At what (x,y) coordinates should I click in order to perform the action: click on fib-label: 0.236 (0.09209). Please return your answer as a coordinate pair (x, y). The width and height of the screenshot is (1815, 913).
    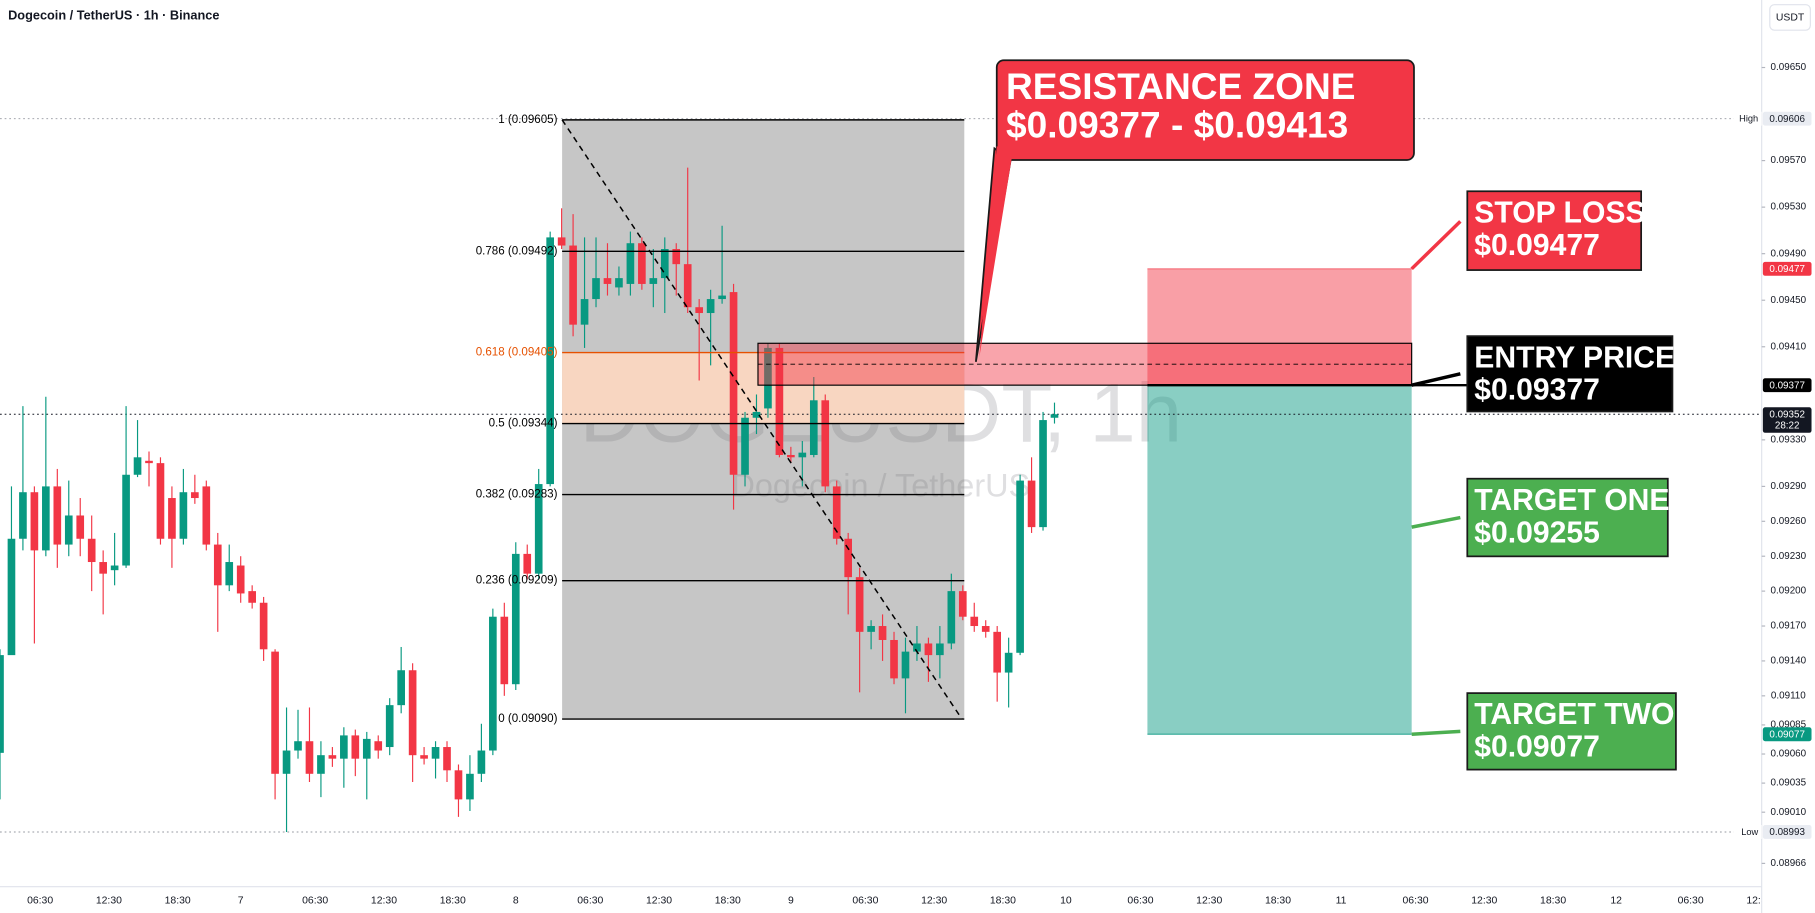
    Looking at the image, I should click on (517, 581).